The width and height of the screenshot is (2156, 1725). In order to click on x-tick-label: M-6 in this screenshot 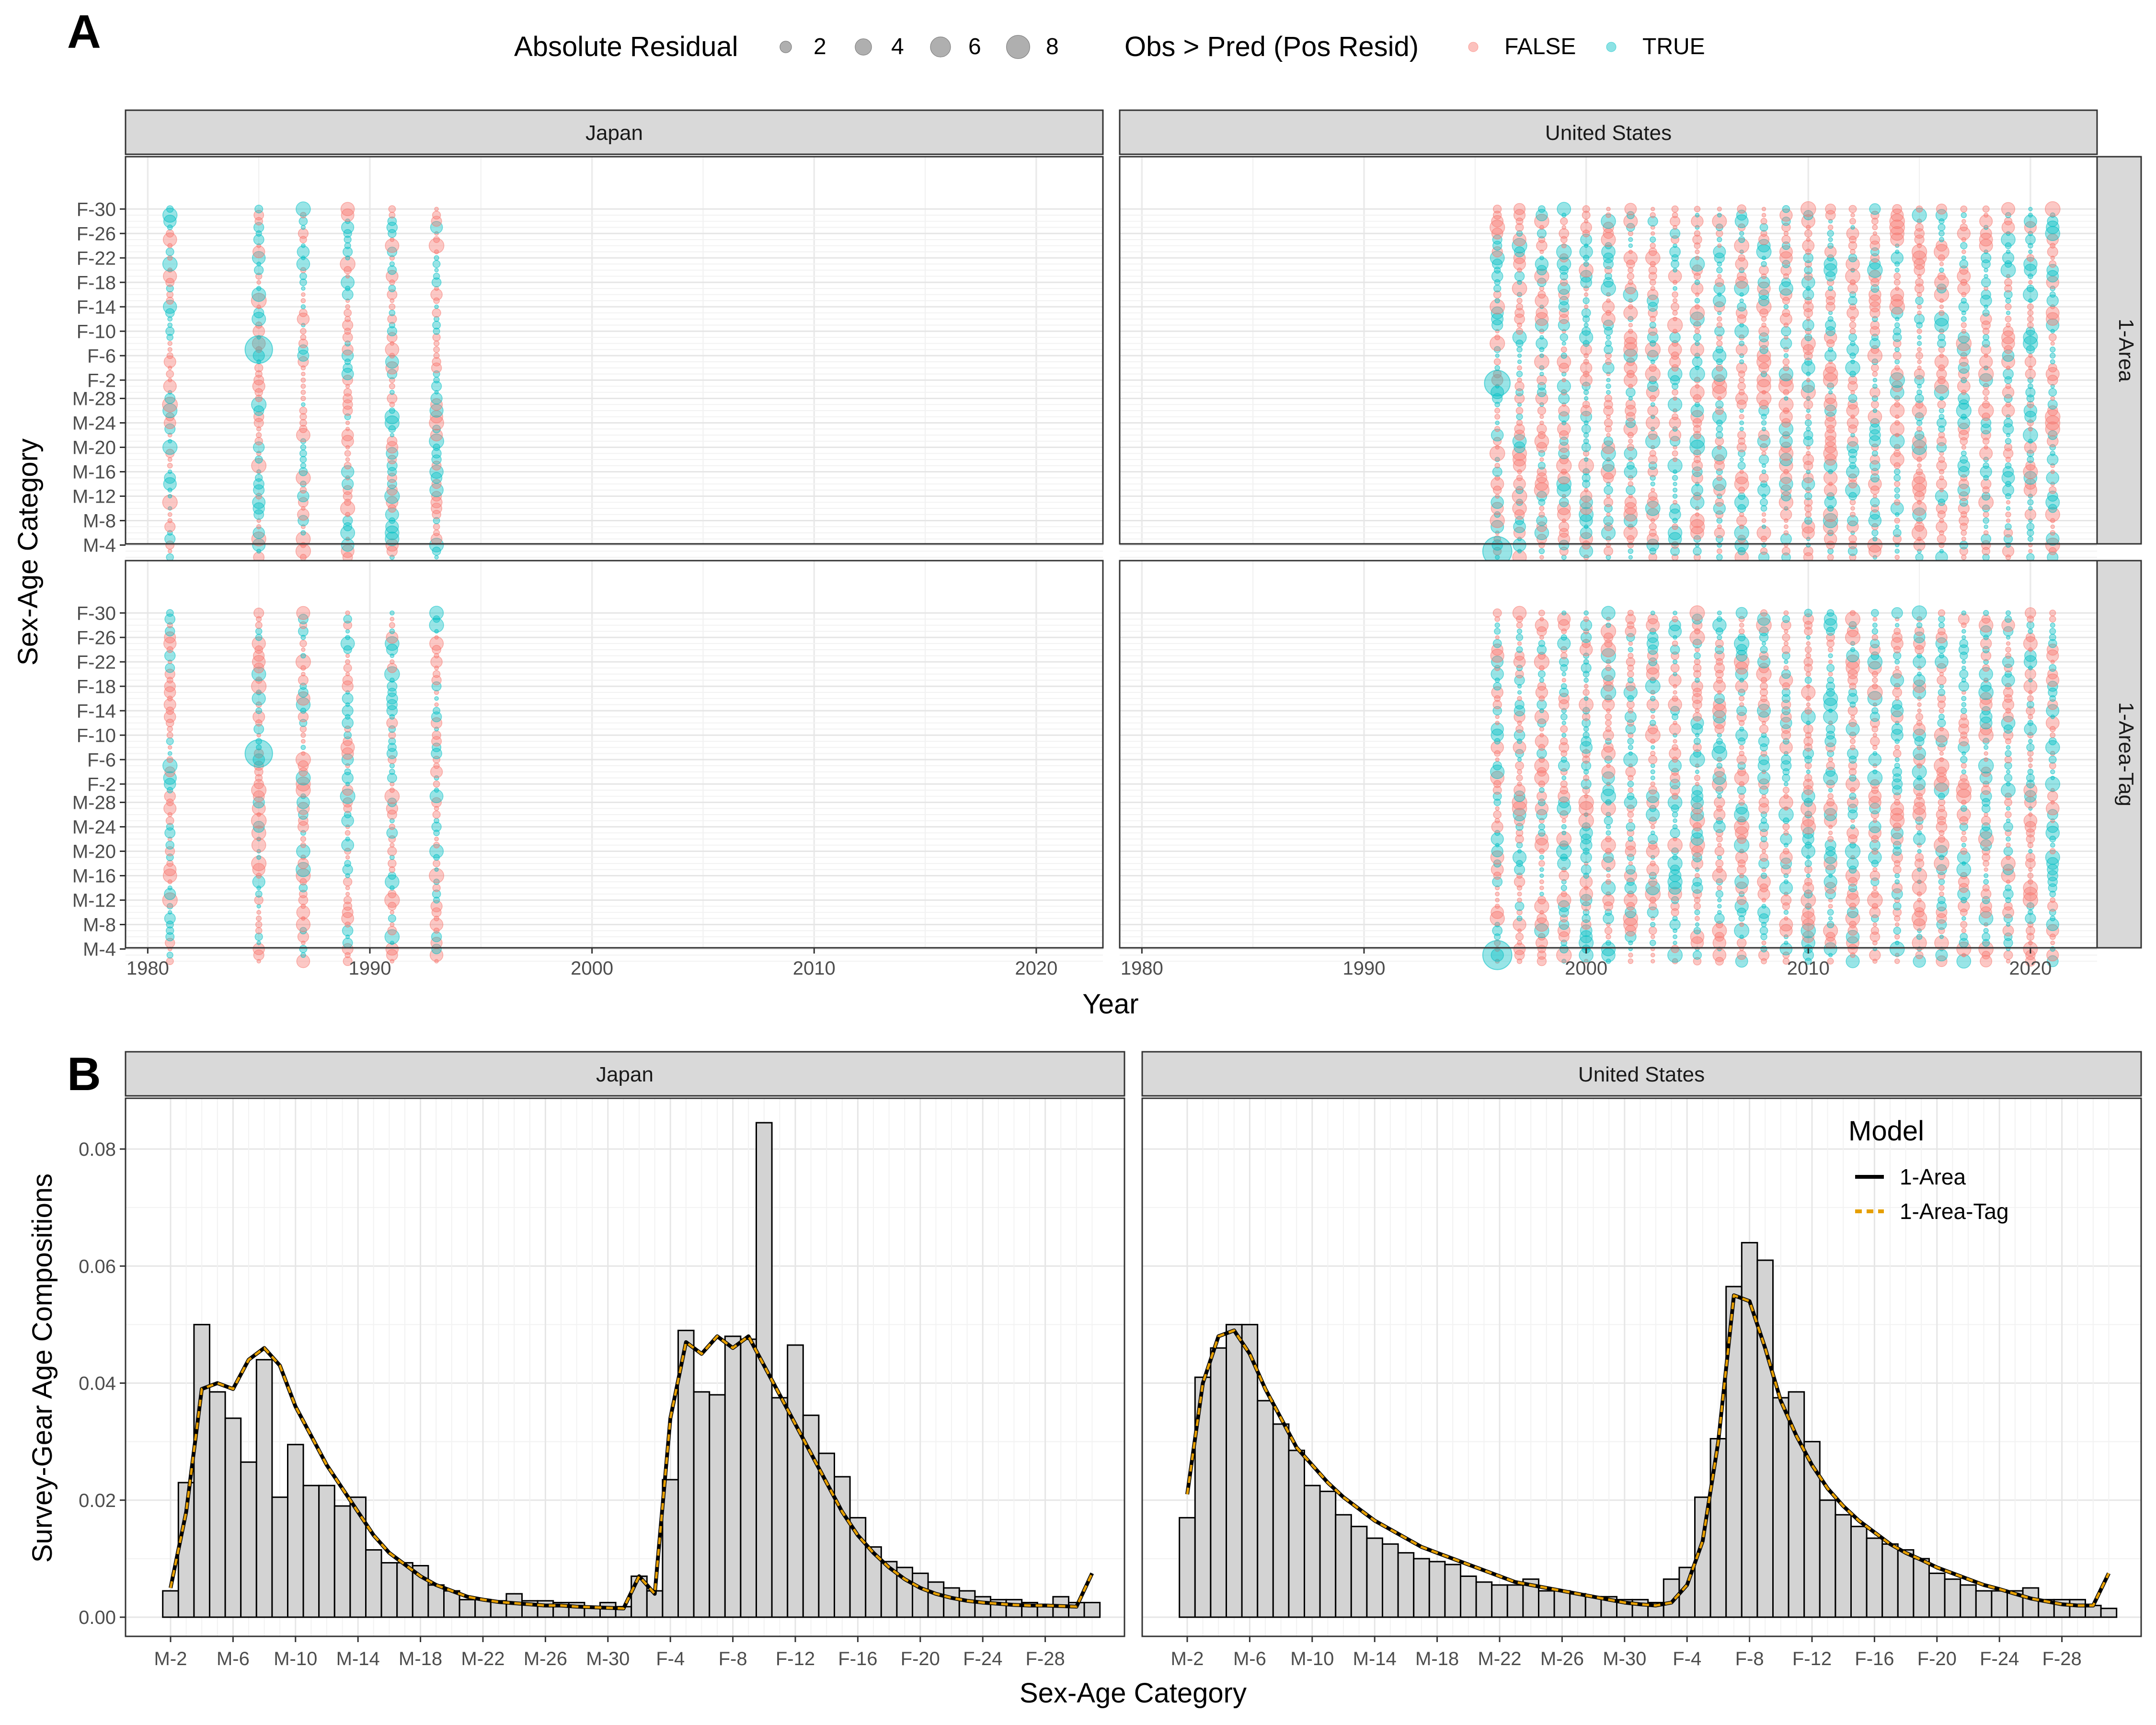, I will do `click(1249, 1658)`.